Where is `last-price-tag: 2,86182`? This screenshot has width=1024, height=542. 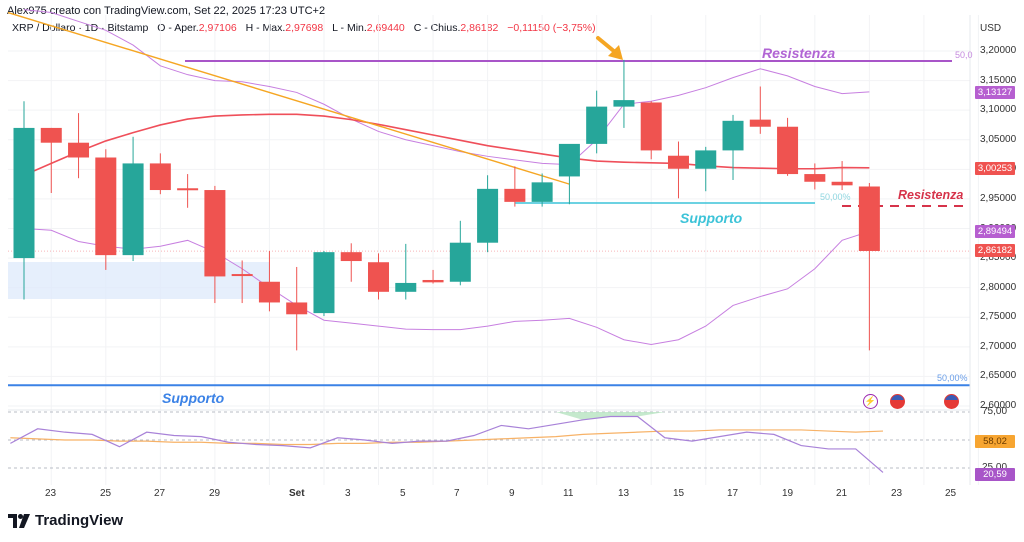 last-price-tag: 2,86182 is located at coordinates (995, 250).